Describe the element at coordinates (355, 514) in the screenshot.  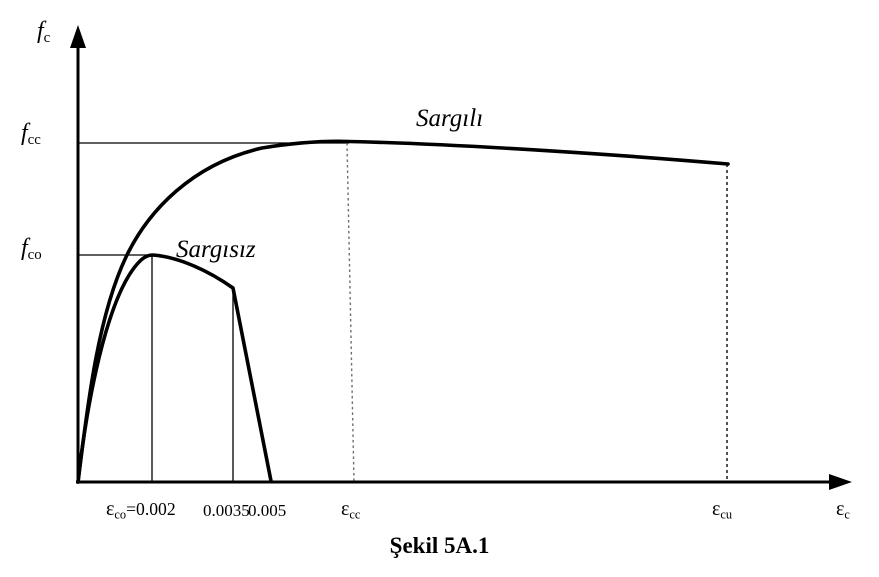
I see `ecc-subscript: cc` at that location.